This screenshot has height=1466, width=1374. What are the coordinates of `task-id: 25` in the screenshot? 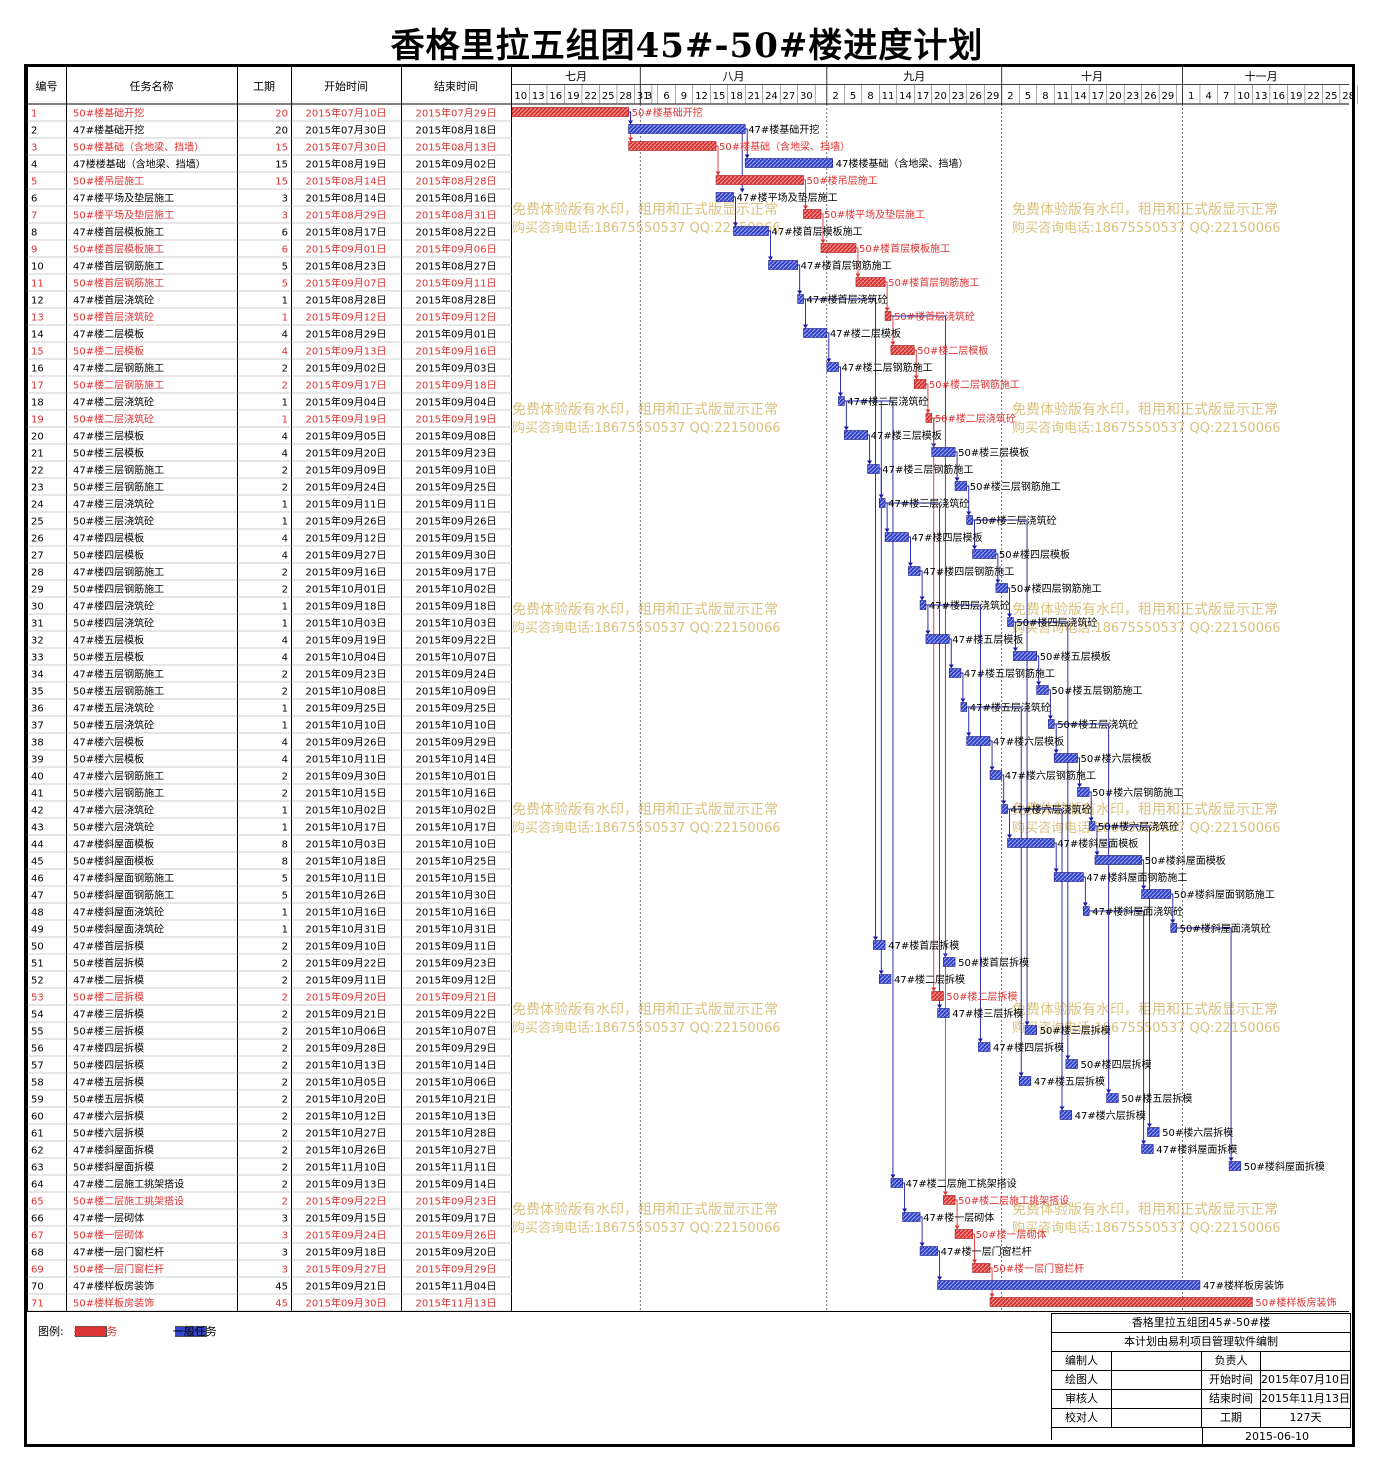 It's located at (37, 522).